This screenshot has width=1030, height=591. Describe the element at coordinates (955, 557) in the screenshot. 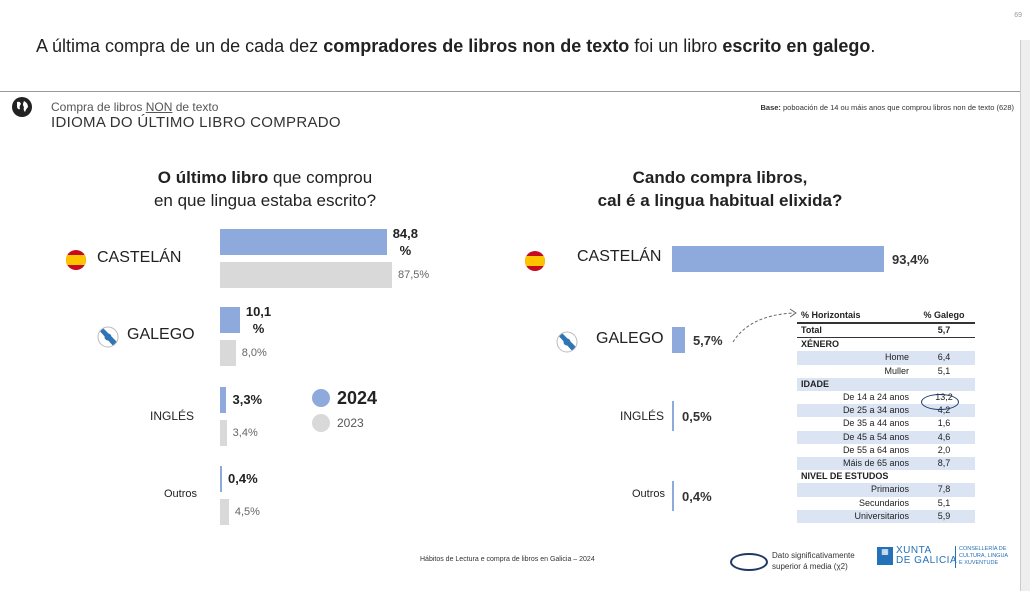

I see `logo-separator` at that location.